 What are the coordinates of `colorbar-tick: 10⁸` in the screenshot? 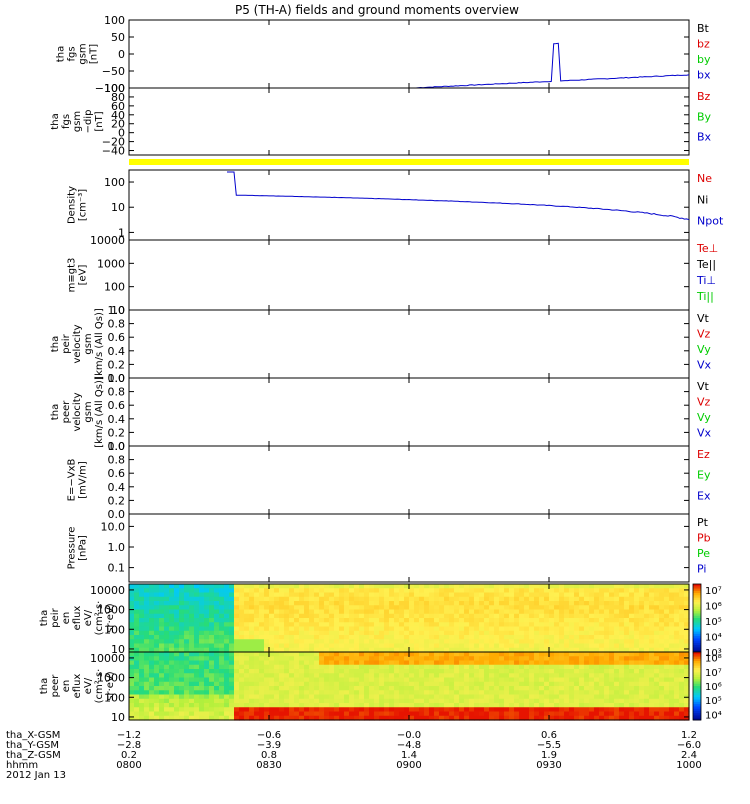 It's located at (713, 659).